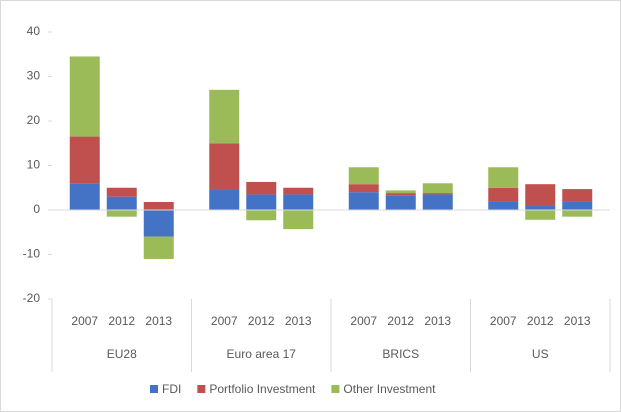 Image resolution: width=621 pixels, height=412 pixels. I want to click on y-tick-label: 0, so click(36, 209).